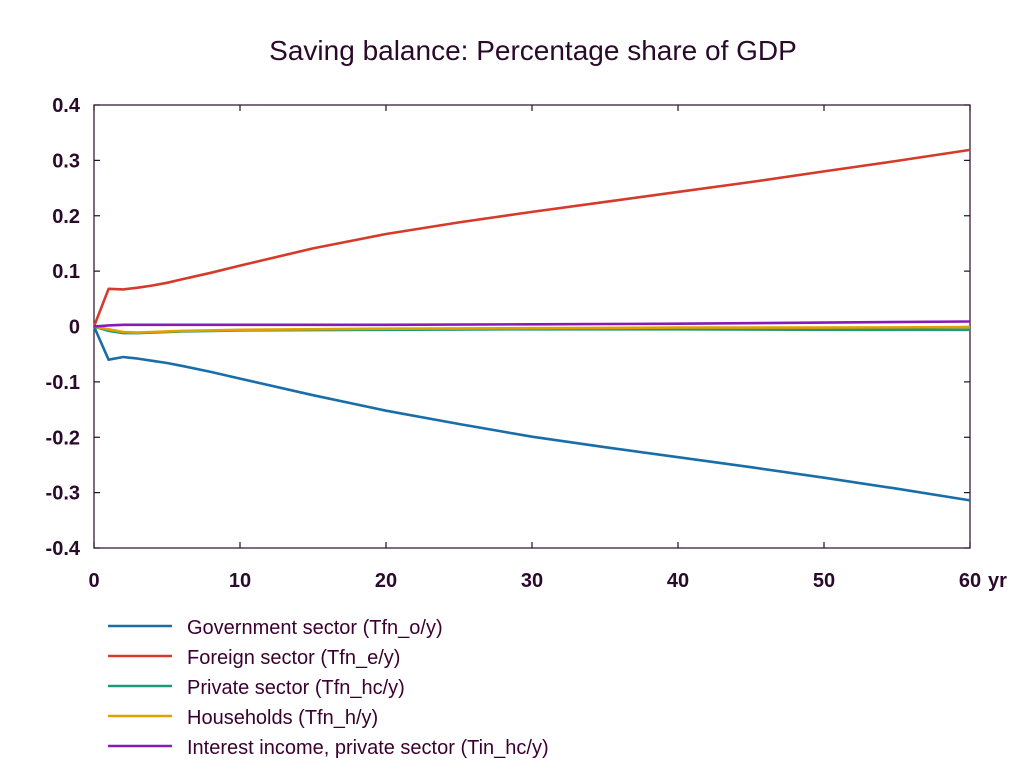 Image resolution: width=1024 pixels, height=778 pixels. I want to click on x-tick-label: 30, so click(532, 581).